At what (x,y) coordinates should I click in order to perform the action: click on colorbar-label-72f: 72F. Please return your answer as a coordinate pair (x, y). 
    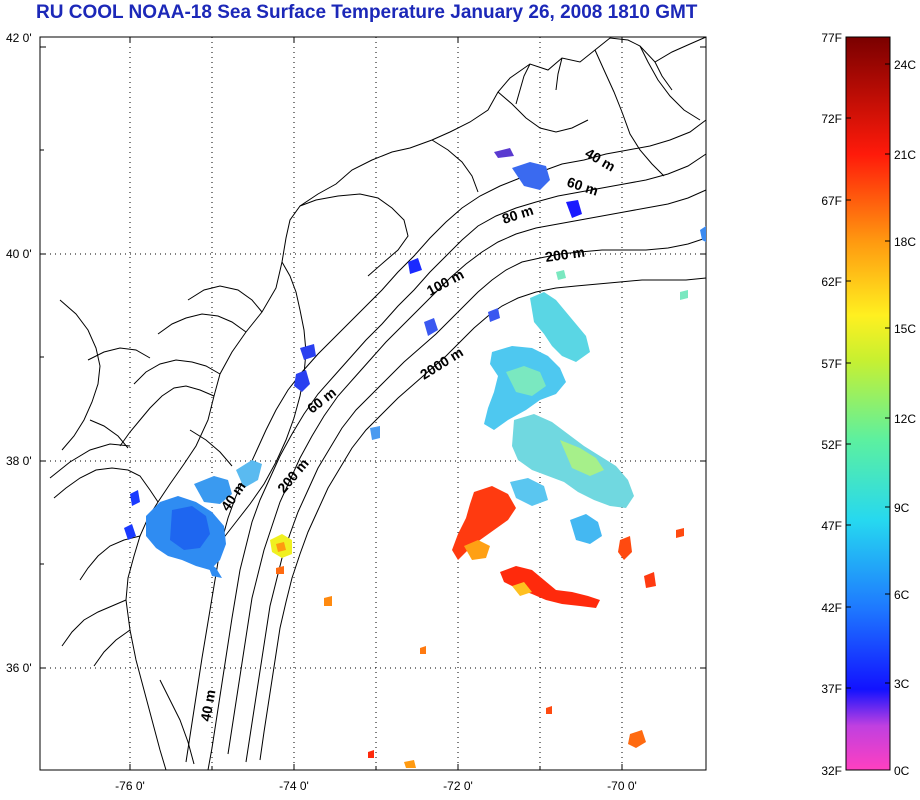
    Looking at the image, I should click on (831, 119).